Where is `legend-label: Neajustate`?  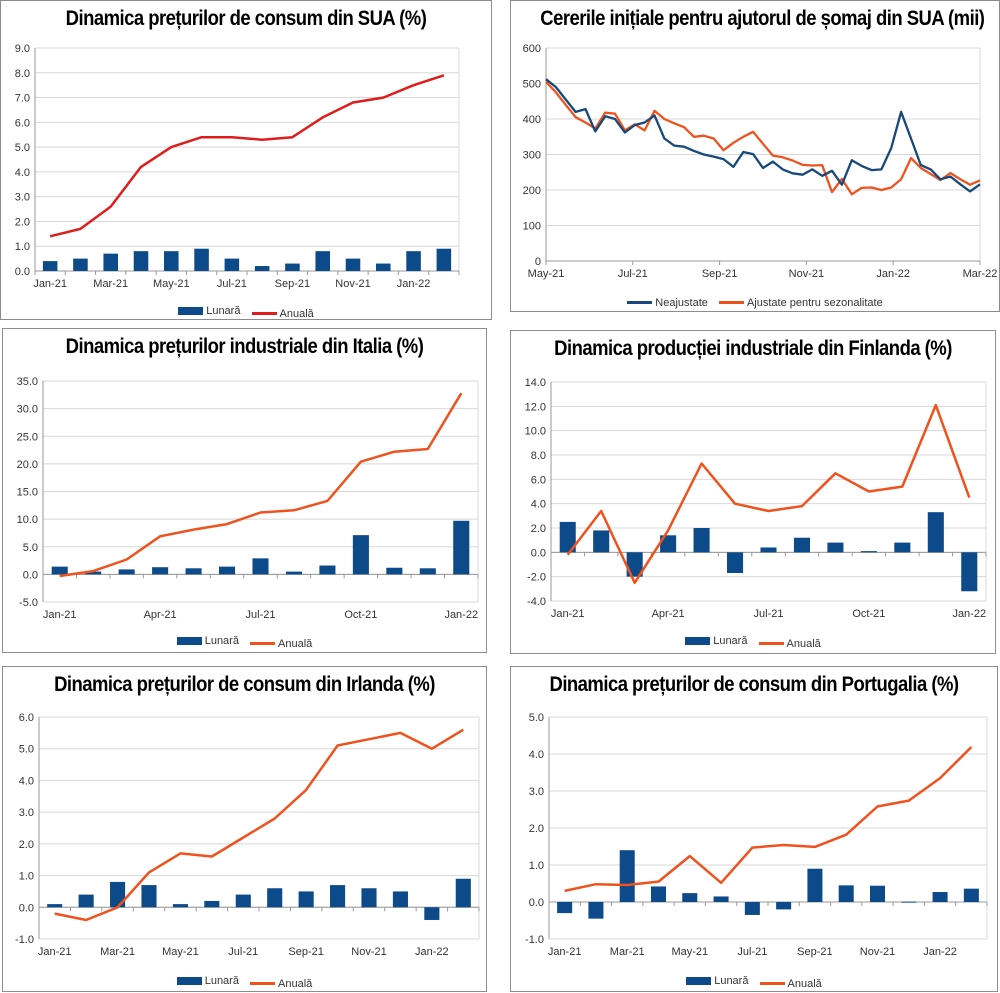 legend-label: Neajustate is located at coordinates (681, 303).